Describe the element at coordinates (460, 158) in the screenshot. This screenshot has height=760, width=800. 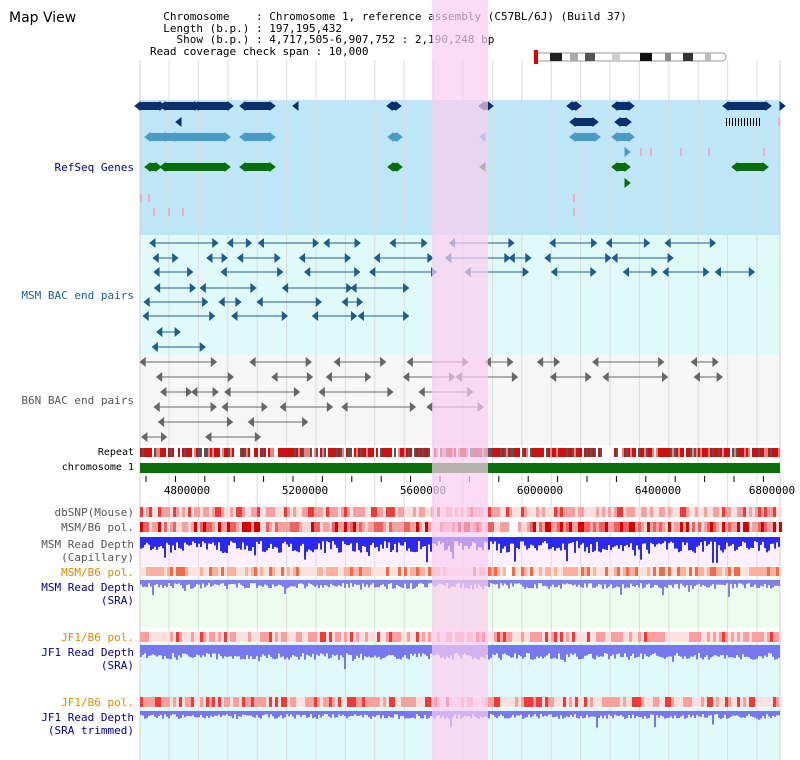
I see `refseq-gene-track` at that location.